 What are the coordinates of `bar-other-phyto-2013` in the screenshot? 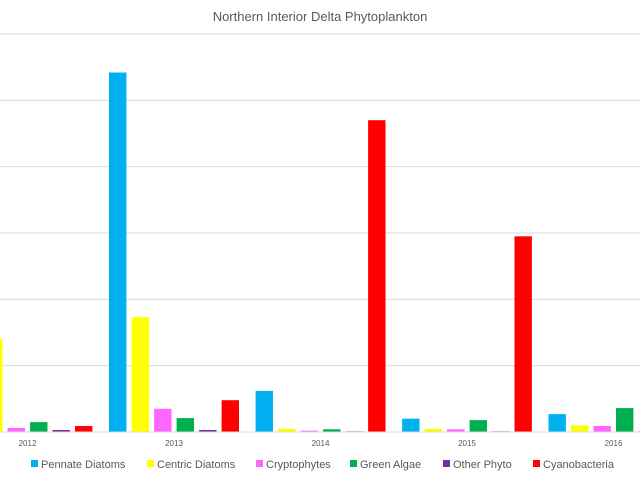 It's located at (208, 431).